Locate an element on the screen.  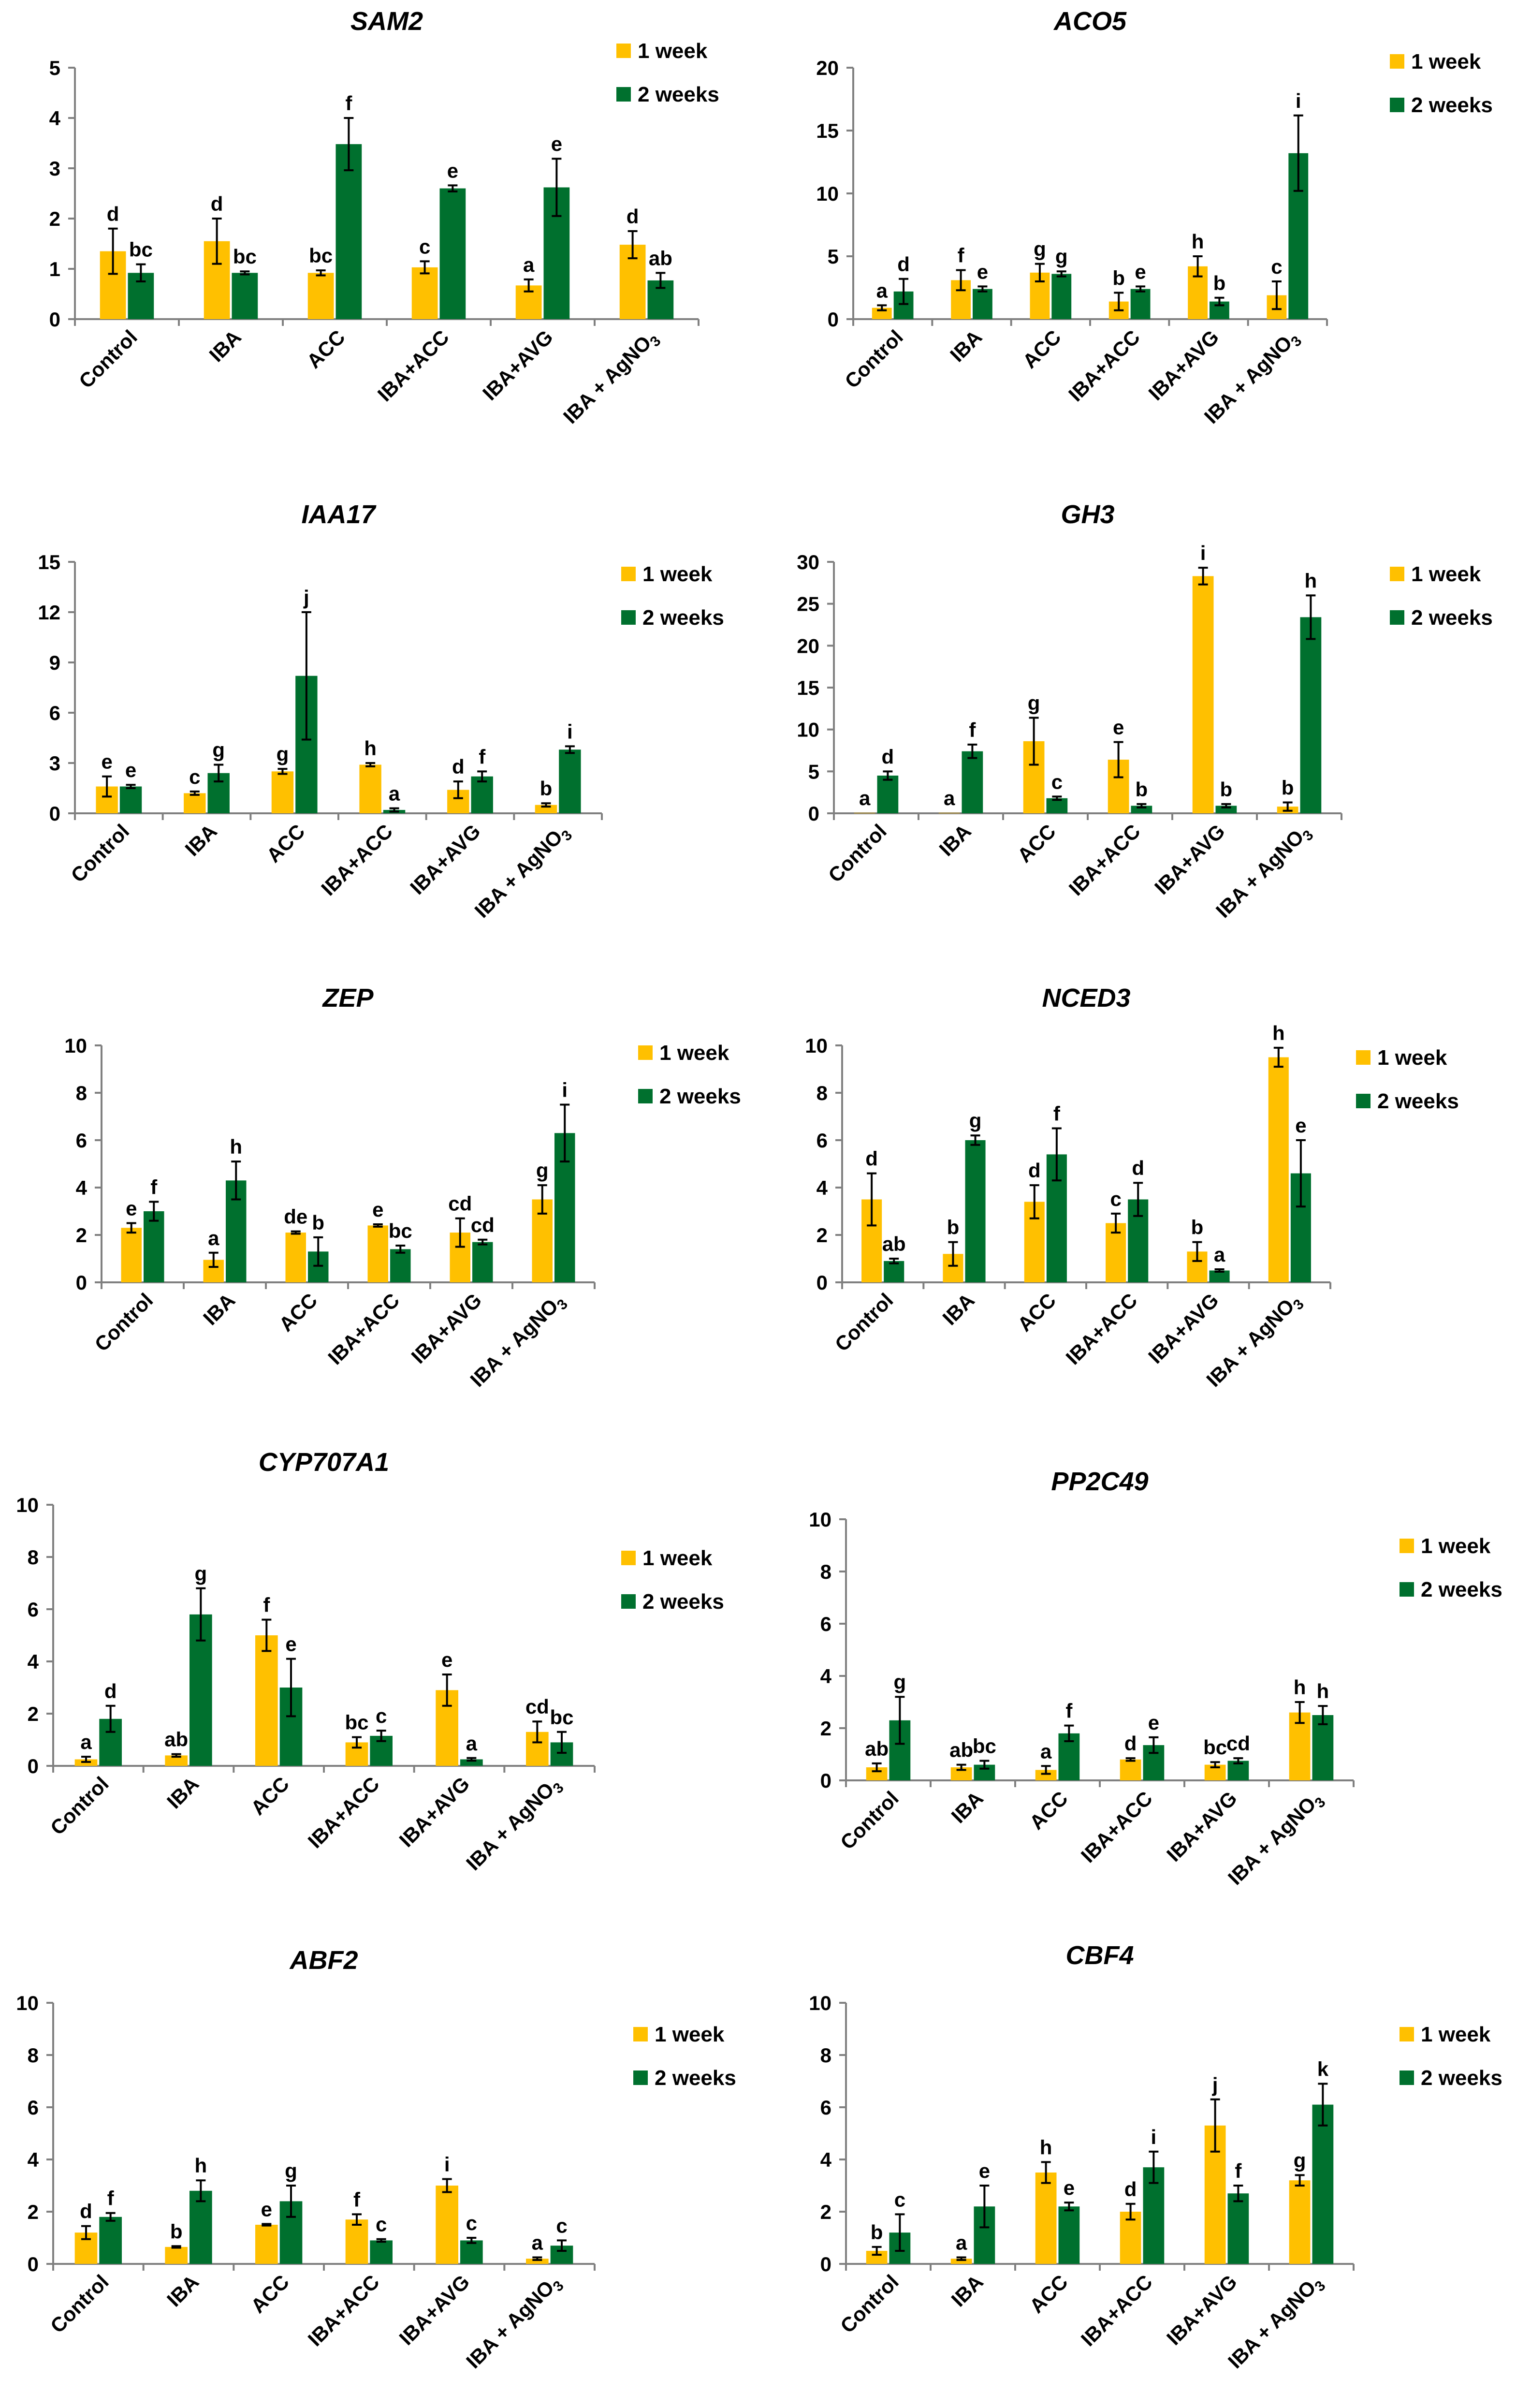
category-label: Control is located at coordinates (869, 2303).